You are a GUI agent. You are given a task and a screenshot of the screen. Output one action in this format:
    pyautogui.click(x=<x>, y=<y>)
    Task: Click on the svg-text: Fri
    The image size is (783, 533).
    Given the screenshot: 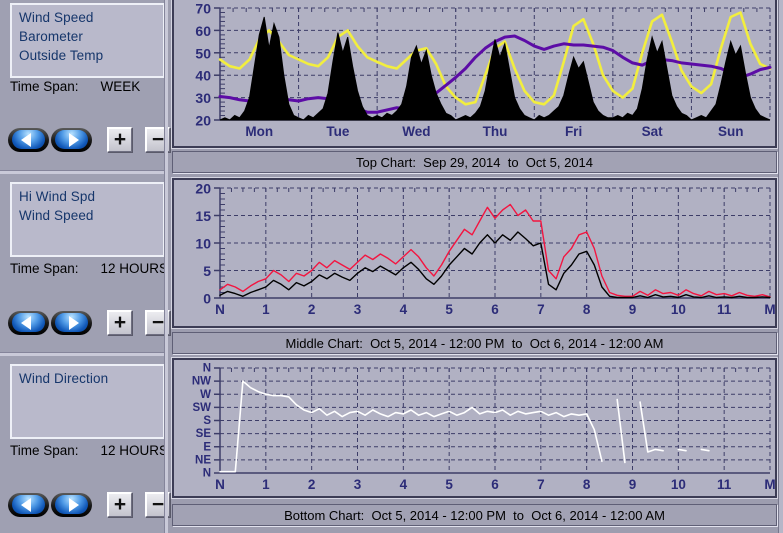 What is the action you would take?
    pyautogui.click(x=573, y=131)
    